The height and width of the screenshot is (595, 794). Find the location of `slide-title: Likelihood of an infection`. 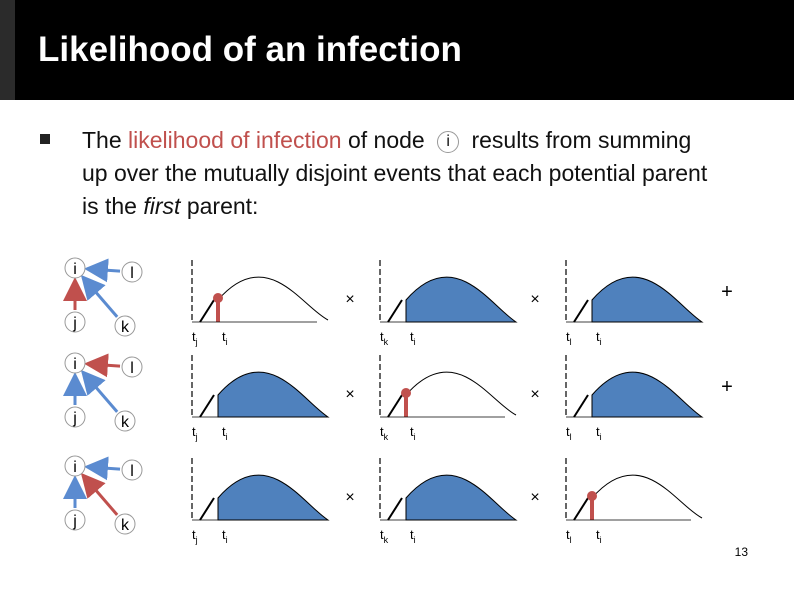

slide-title: Likelihood of an infection is located at coordinates (250, 49).